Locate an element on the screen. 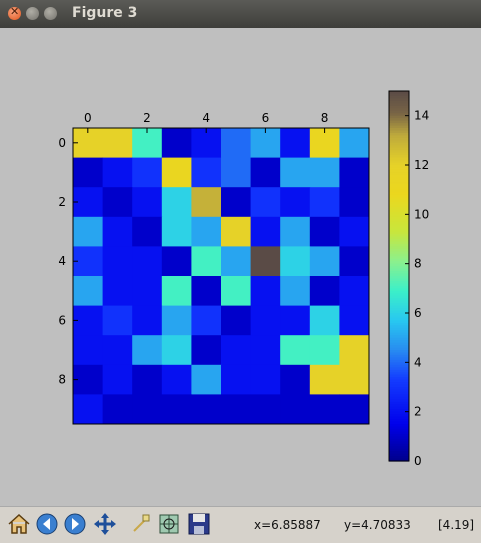  home-icon is located at coordinates (19, 524).